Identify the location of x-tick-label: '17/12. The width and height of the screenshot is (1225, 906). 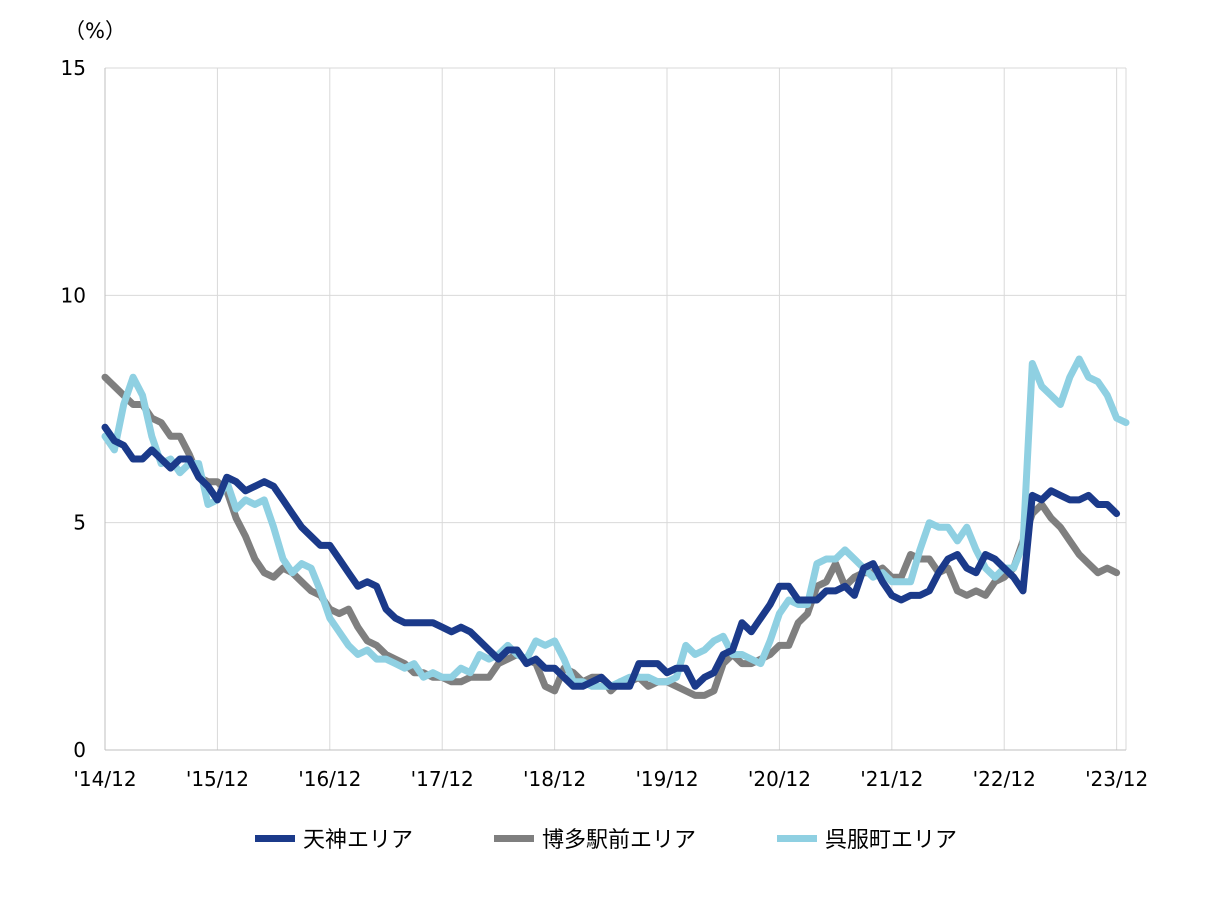
(442, 779).